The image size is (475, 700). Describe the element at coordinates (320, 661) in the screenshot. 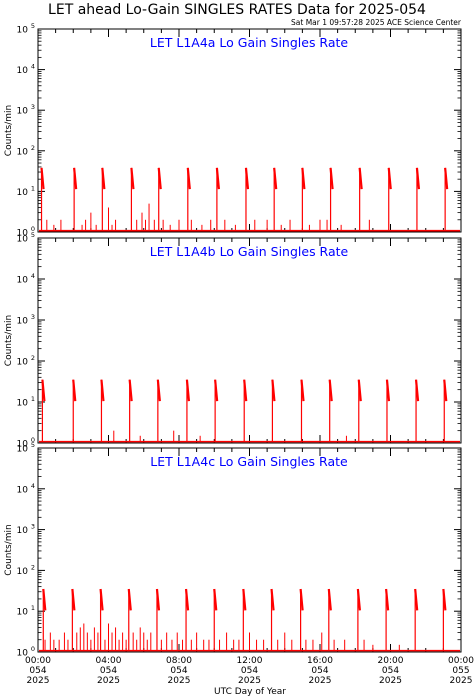

I see `x-tick-time: 16:00` at that location.